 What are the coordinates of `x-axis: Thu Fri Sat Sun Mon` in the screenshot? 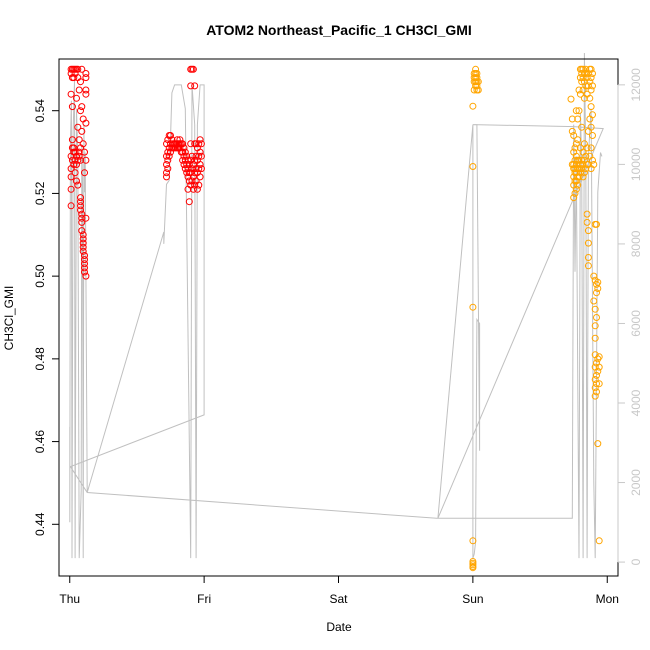 It's located at (339, 590).